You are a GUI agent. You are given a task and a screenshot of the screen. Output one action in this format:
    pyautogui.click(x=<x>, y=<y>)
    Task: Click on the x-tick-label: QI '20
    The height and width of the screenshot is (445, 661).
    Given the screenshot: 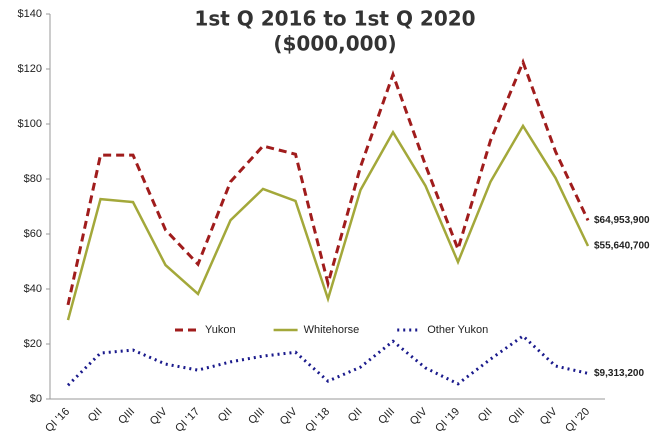 What is the action you would take?
    pyautogui.click(x=577, y=420)
    